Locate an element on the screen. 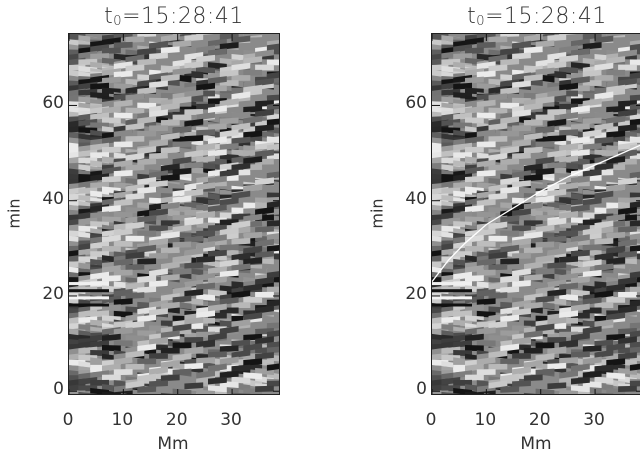  left-y-axis-title: min is located at coordinates (14, 213).